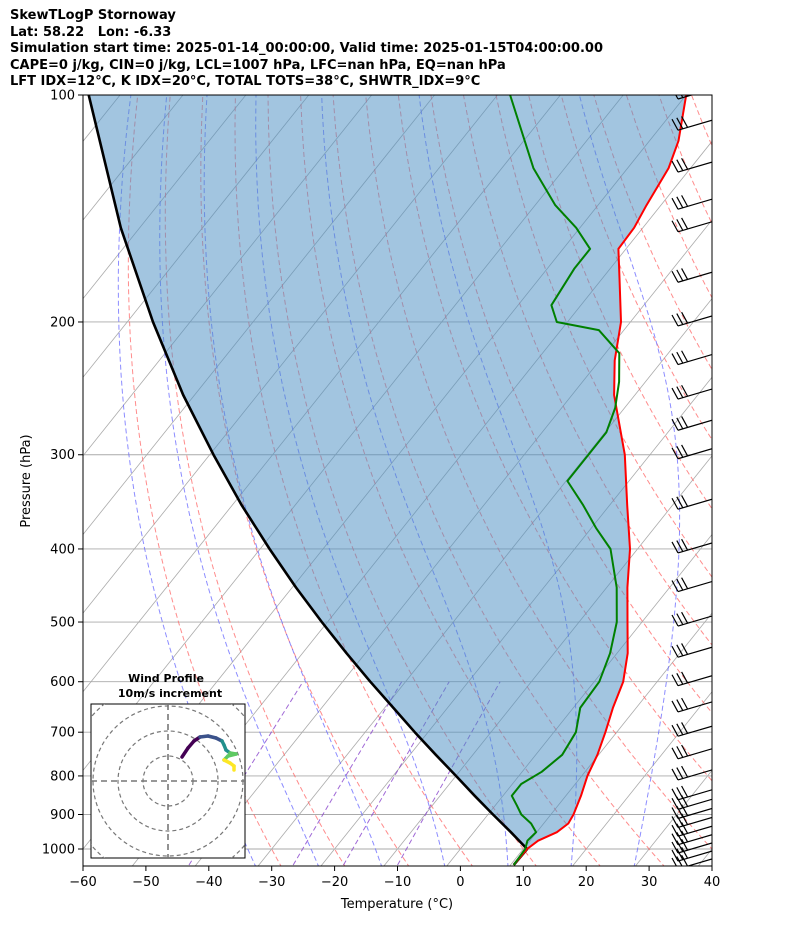 This screenshot has width=794, height=937. What do you see at coordinates (62, 776) in the screenshot?
I see `y-tick-label: 800` at bounding box center [62, 776].